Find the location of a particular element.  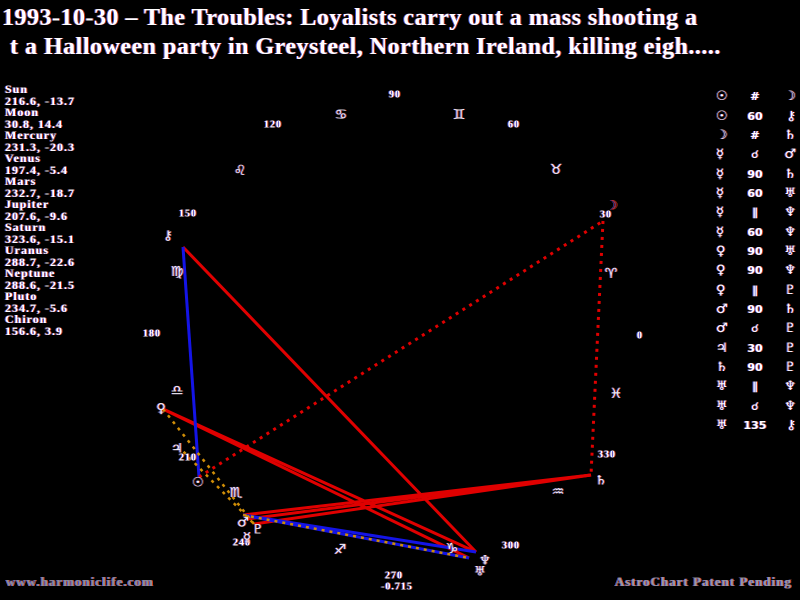

aspect-line-pluto-saturn is located at coordinates (422, 499).